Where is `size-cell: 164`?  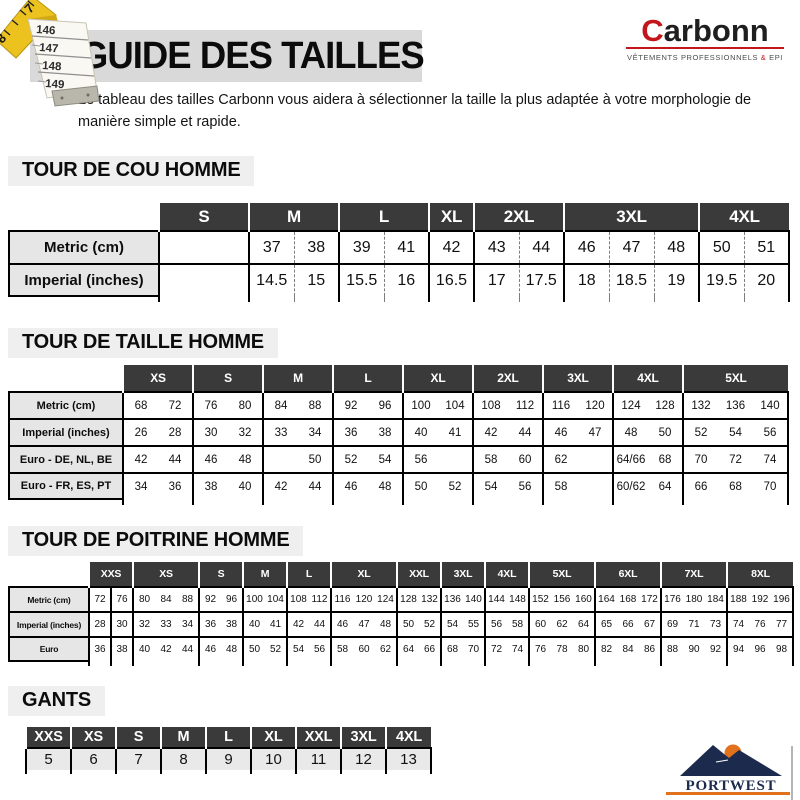
size-cell: 164 is located at coordinates (605, 599).